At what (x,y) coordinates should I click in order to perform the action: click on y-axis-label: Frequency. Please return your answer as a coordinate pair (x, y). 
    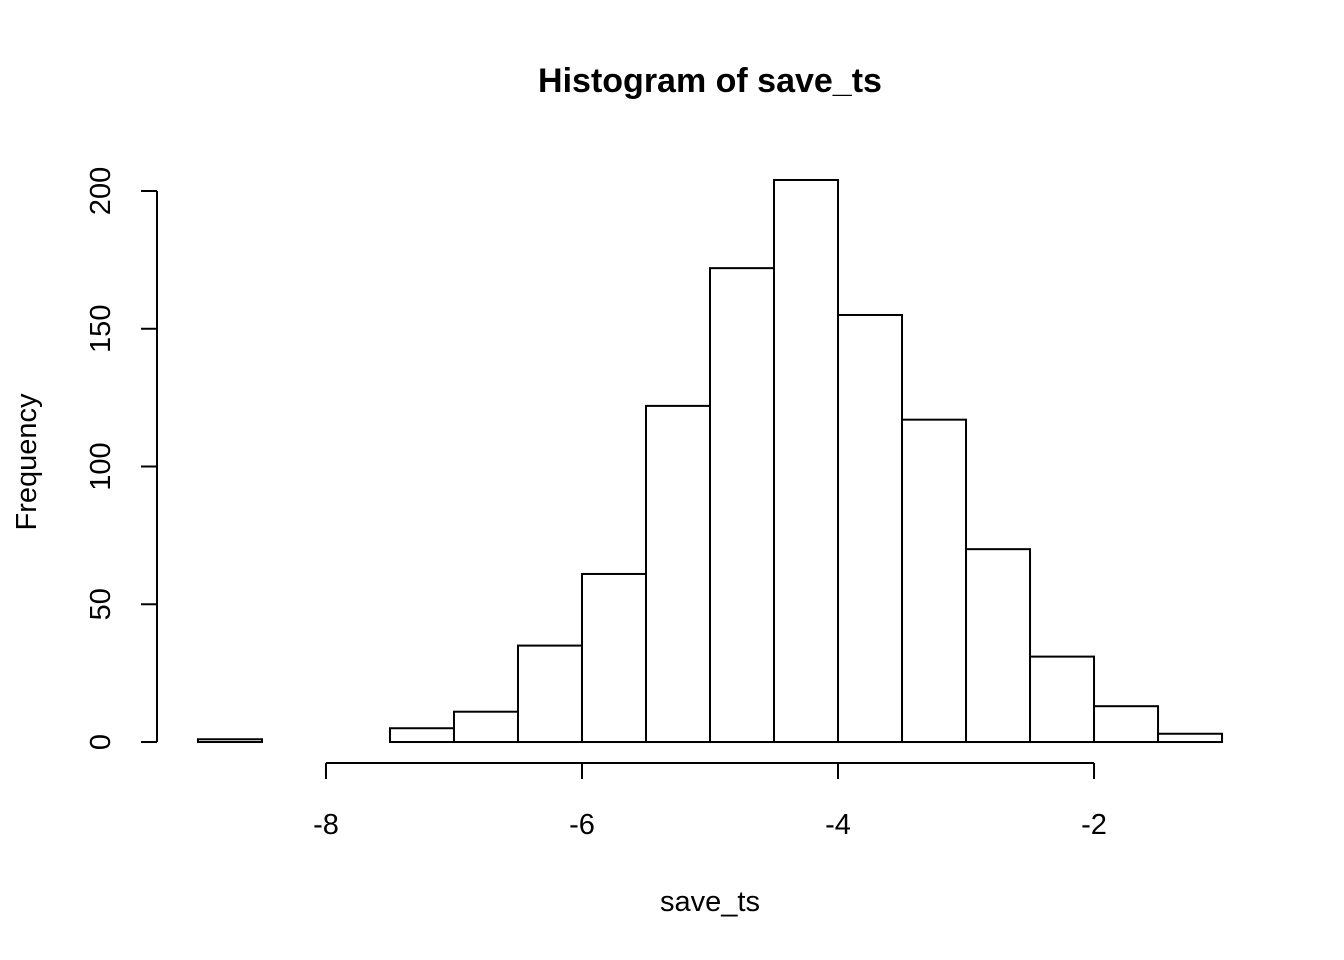
    Looking at the image, I should click on (27, 462).